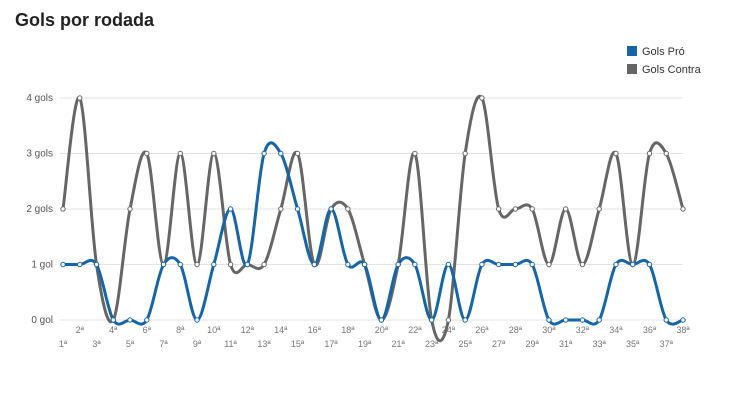 The height and width of the screenshot is (400, 730). I want to click on x-tick-label: 14ª, so click(281, 330).